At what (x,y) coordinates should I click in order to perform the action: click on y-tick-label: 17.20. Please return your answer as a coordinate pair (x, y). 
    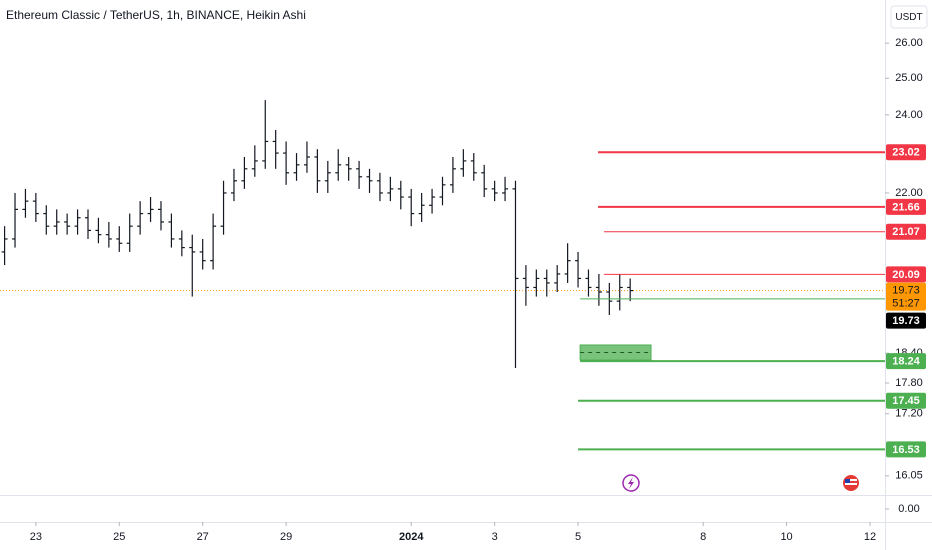
    Looking at the image, I should click on (909, 414).